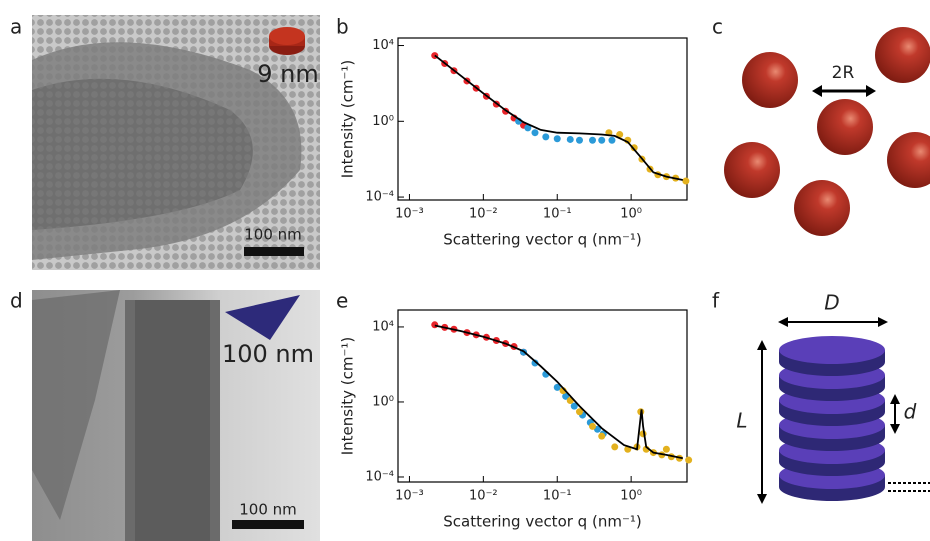 This screenshot has height=541, width=930. What do you see at coordinates (288, 74) in the screenshot?
I see `particle-label: 9 nm` at bounding box center [288, 74].